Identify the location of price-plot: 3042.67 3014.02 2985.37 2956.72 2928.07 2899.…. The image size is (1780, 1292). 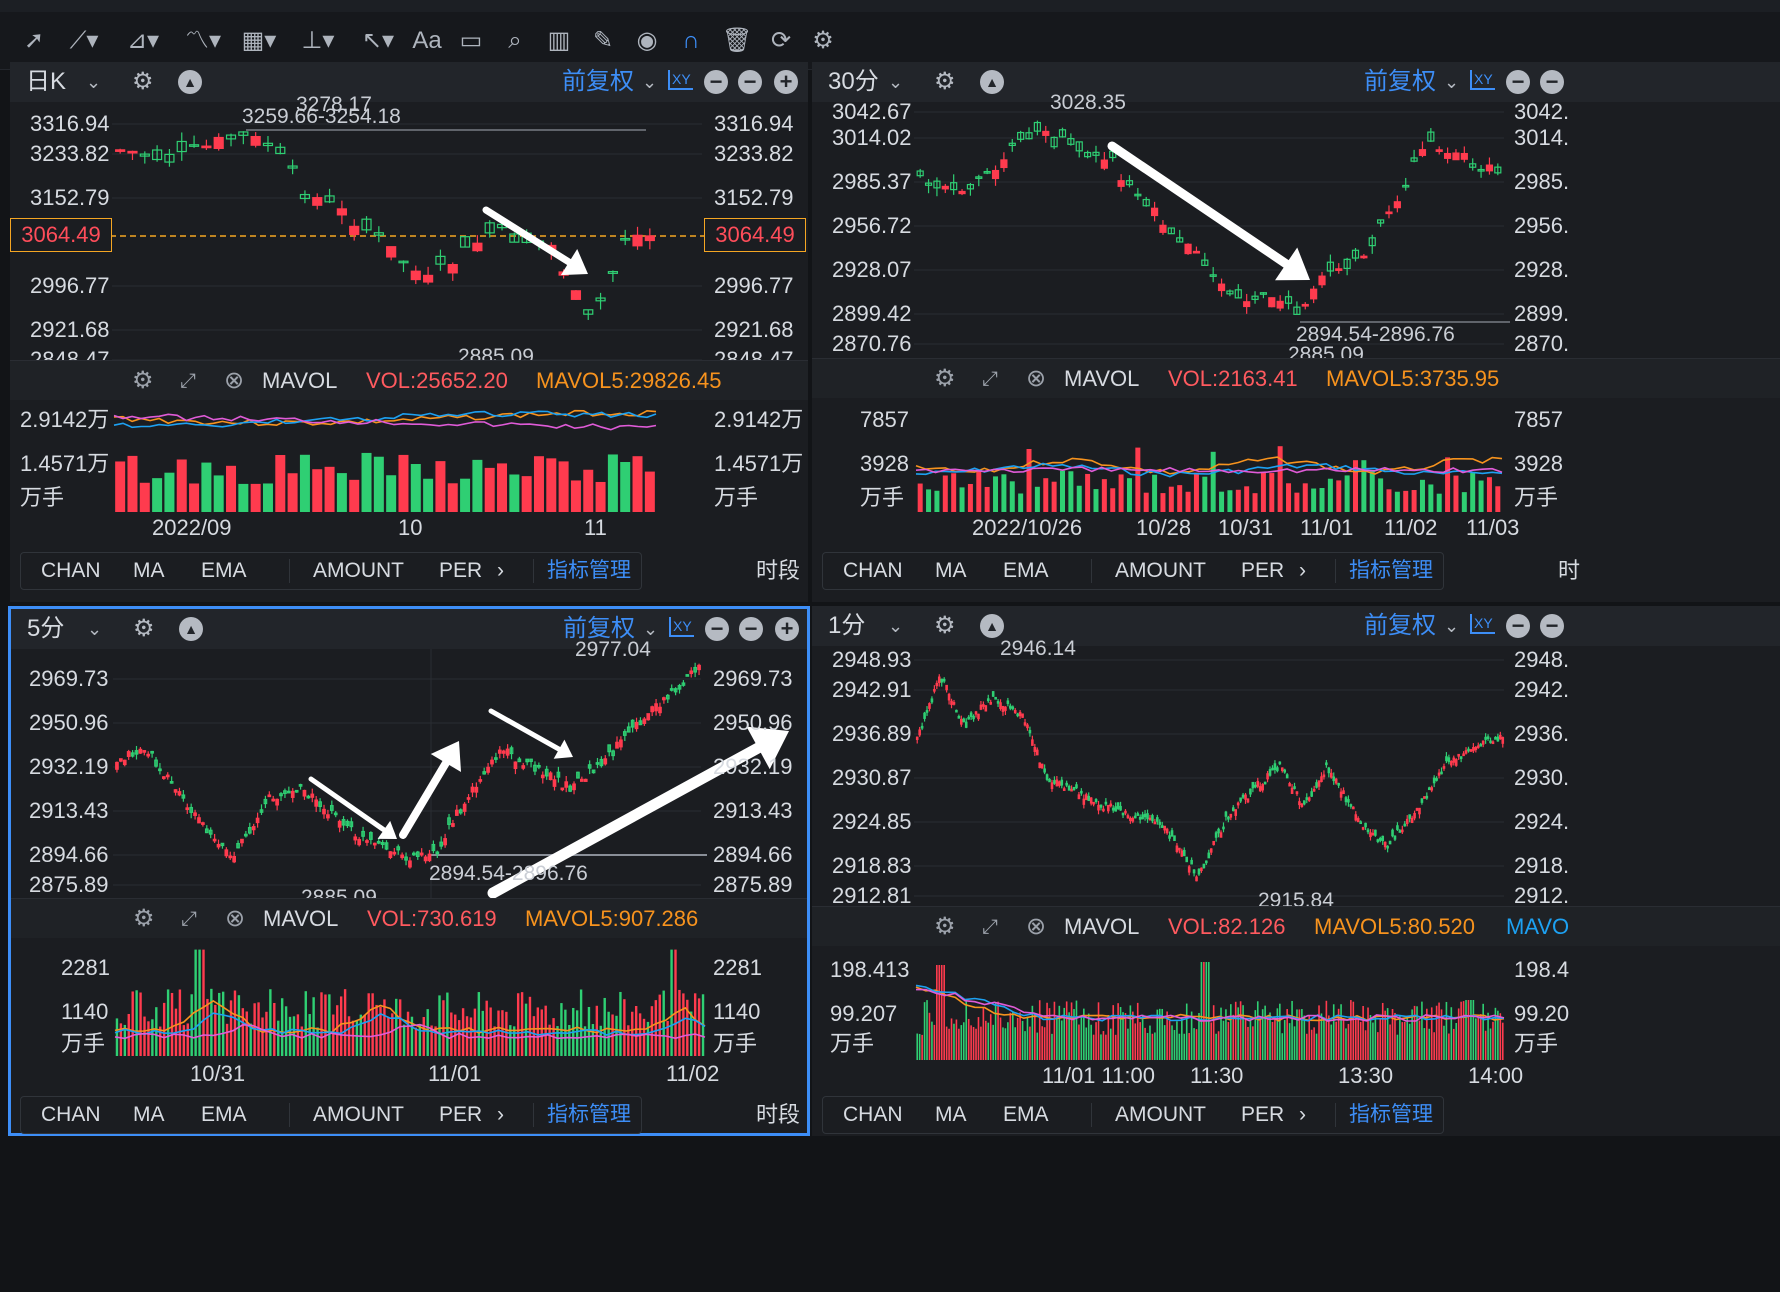
(1296, 229).